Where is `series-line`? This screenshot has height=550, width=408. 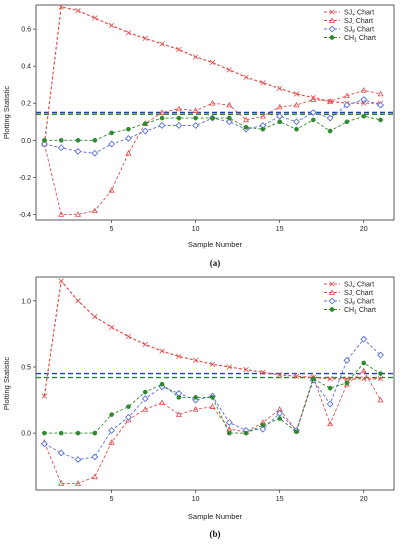
series-line is located at coordinates (212, 398).